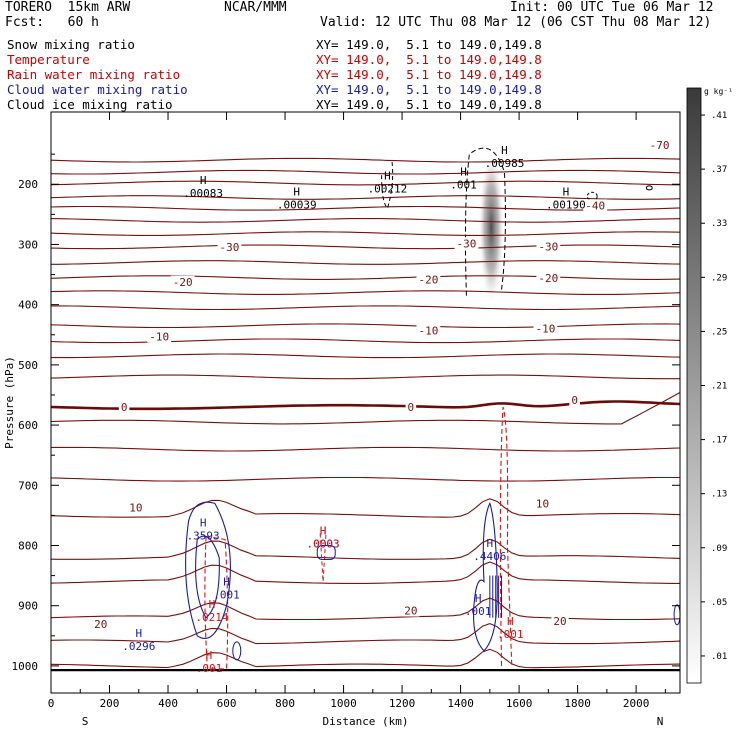  What do you see at coordinates (28, 305) in the screenshot?
I see `y-tick-label: 400` at bounding box center [28, 305].